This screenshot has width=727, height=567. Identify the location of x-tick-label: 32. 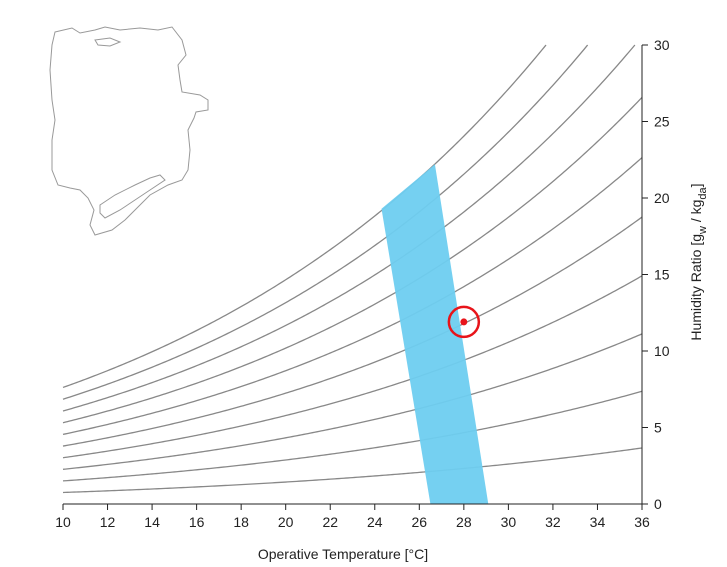
(553, 522).